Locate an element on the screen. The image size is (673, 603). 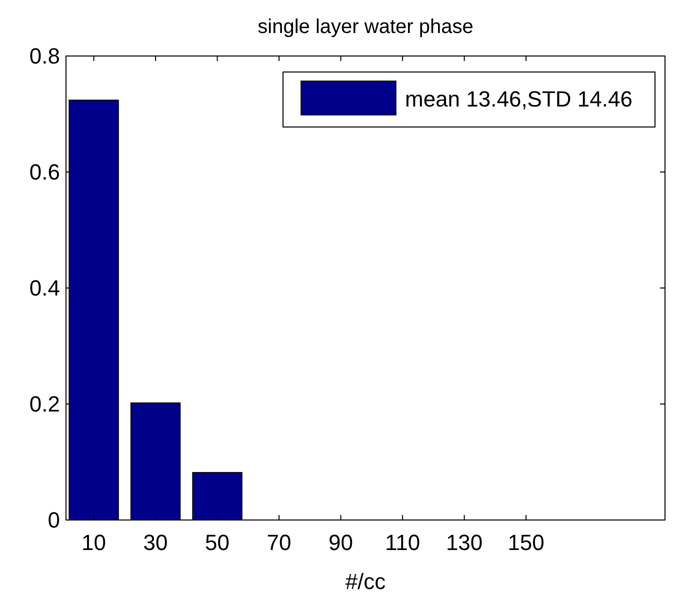
y-tick-label: 0.4 is located at coordinates (44, 288).